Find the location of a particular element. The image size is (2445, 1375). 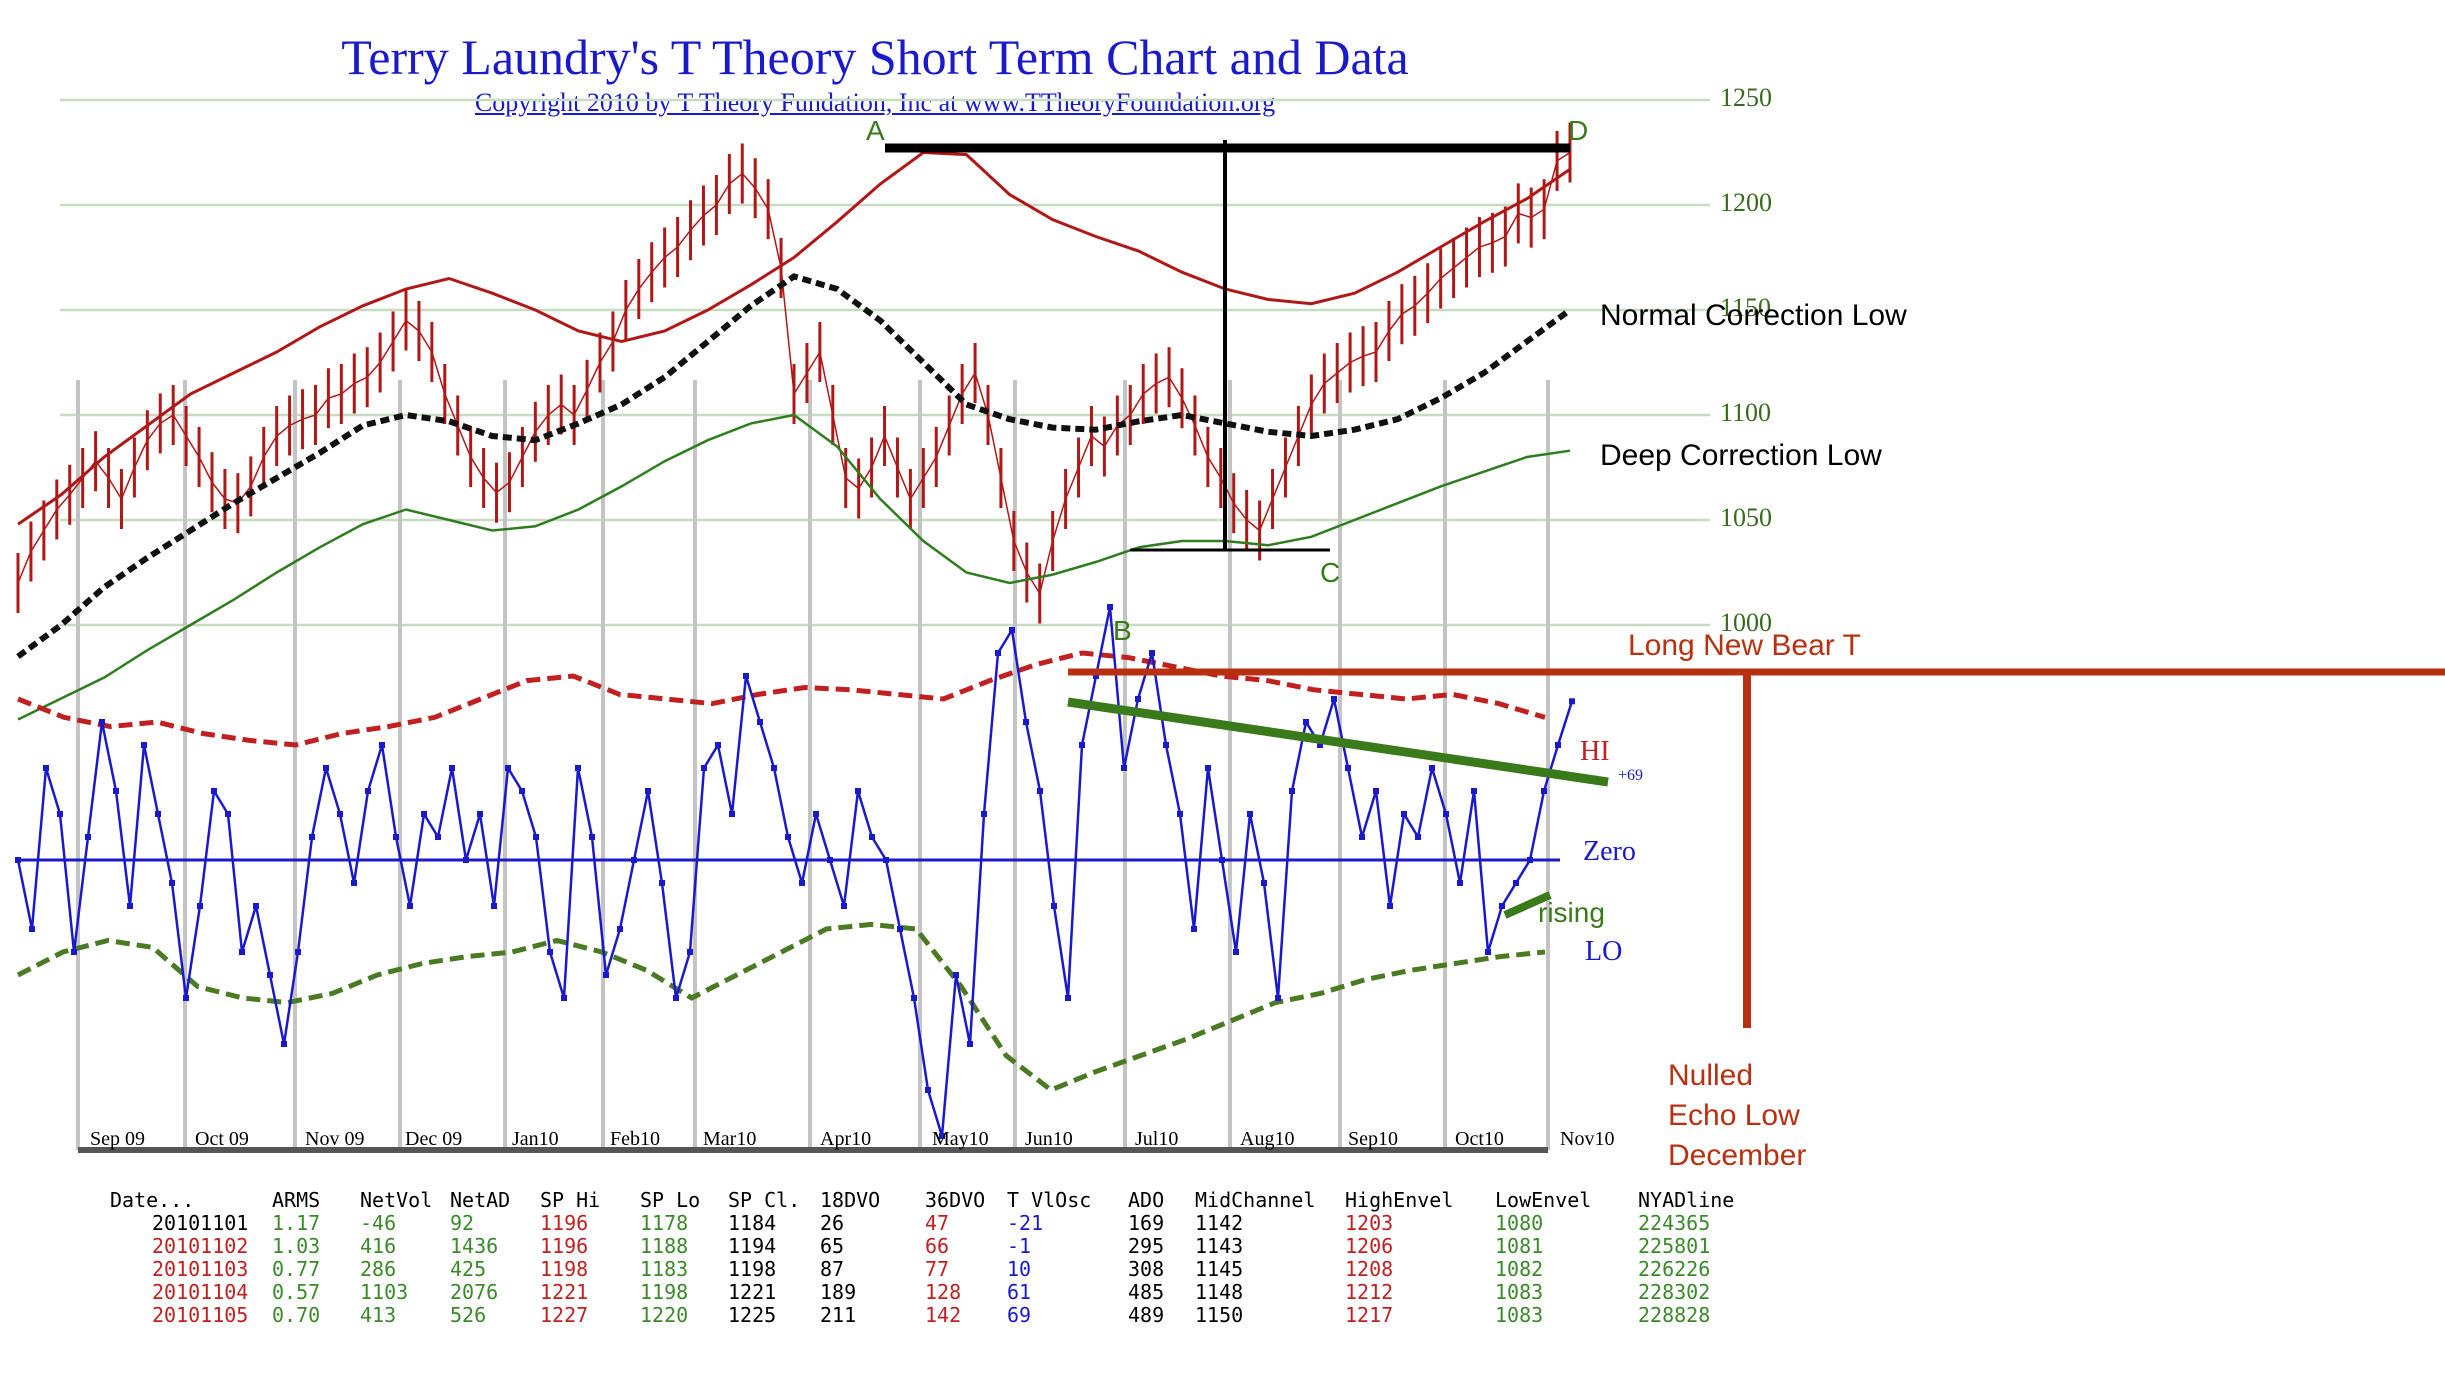

table-cell: 1198 is located at coordinates (664, 1292).